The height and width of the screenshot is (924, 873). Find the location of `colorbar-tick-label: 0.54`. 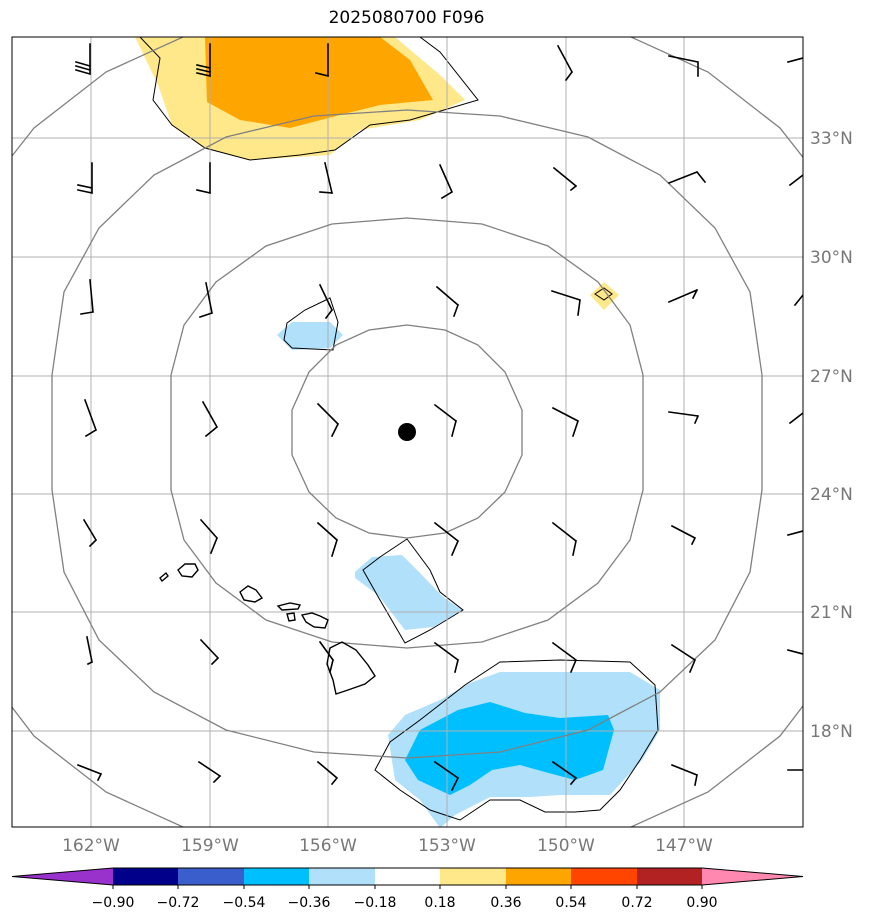

colorbar-tick-label: 0.54 is located at coordinates (570, 903).